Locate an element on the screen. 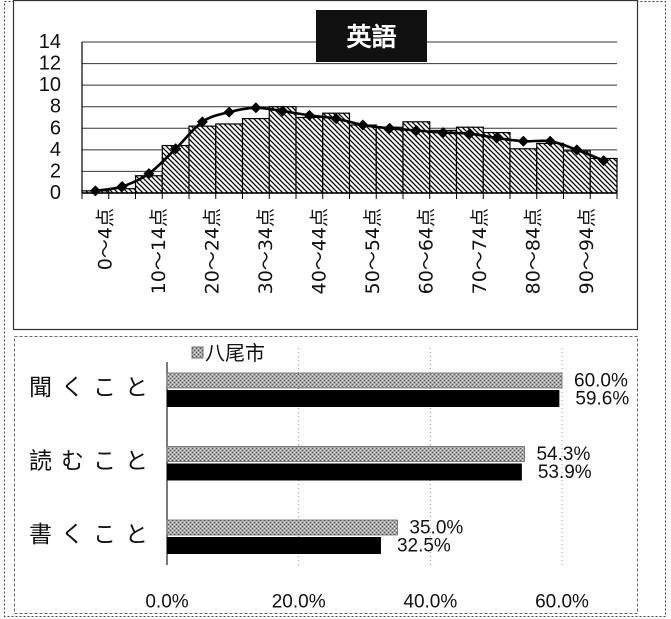 This screenshot has height=619, width=671. x-tick-label: 20～24点 is located at coordinates (212, 251).